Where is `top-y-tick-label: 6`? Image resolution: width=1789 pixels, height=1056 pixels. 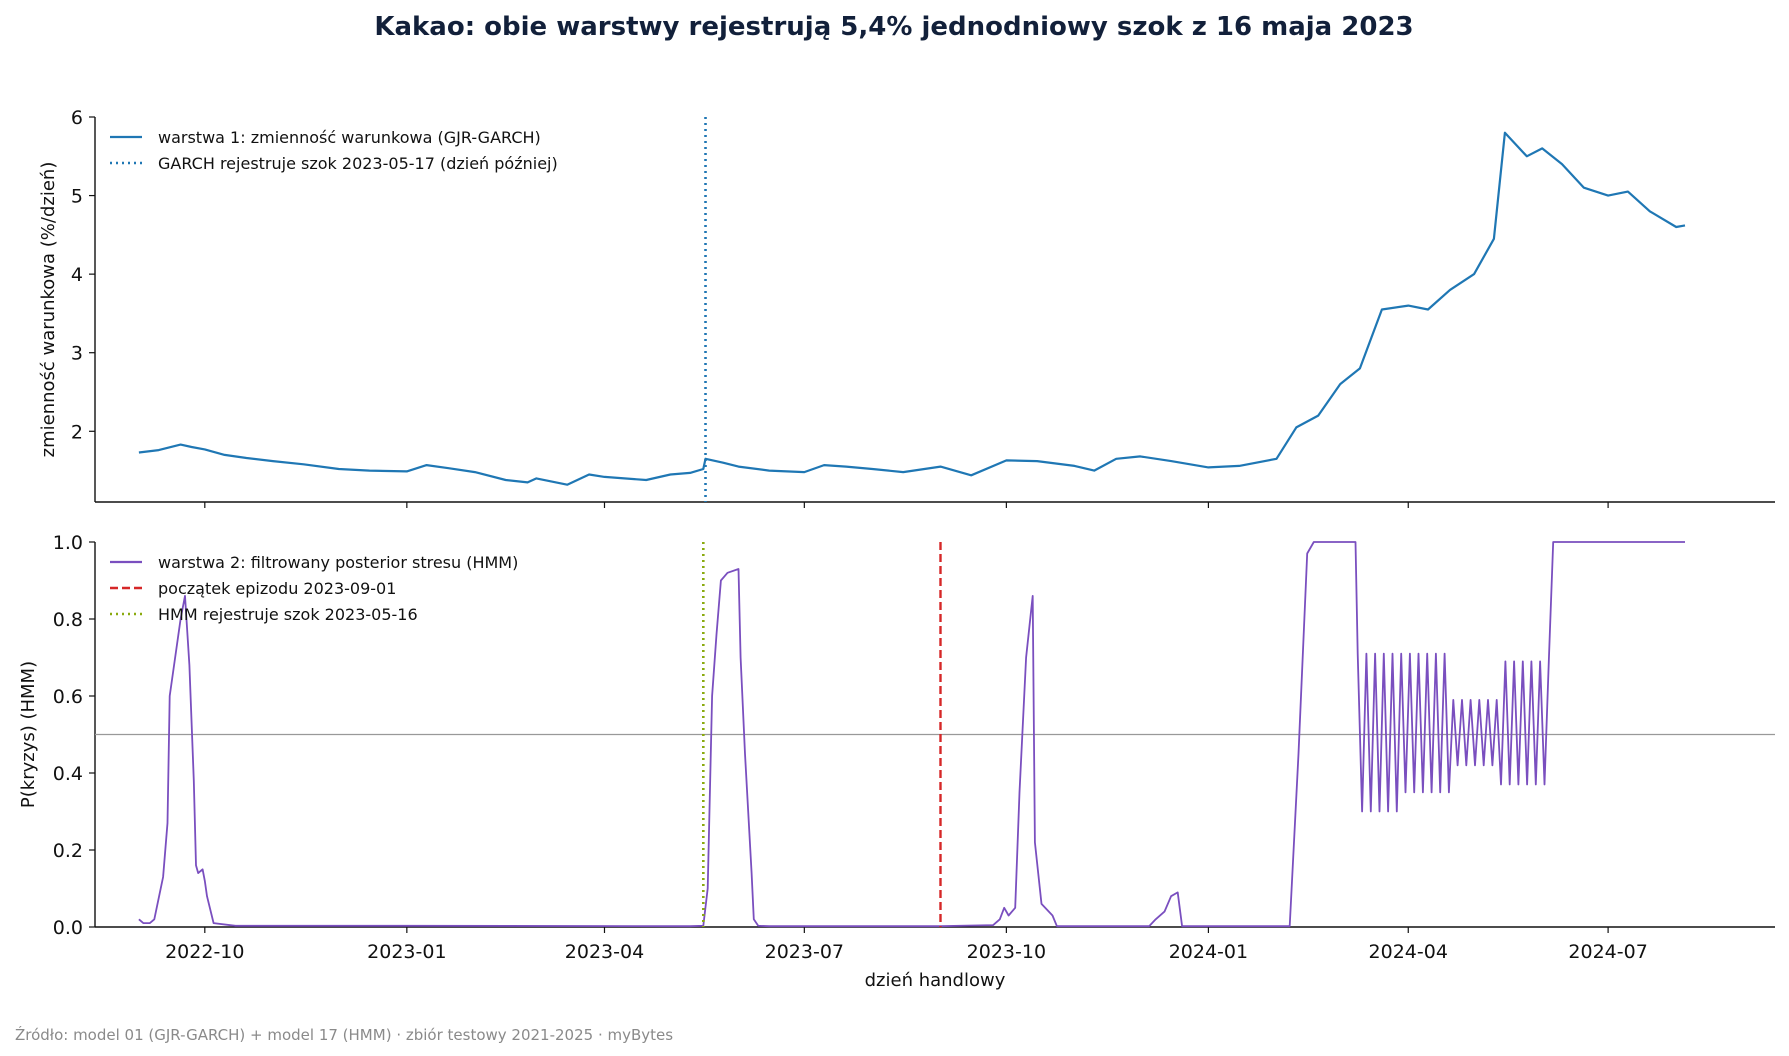
top-y-tick-label: 6 is located at coordinates (77, 118).